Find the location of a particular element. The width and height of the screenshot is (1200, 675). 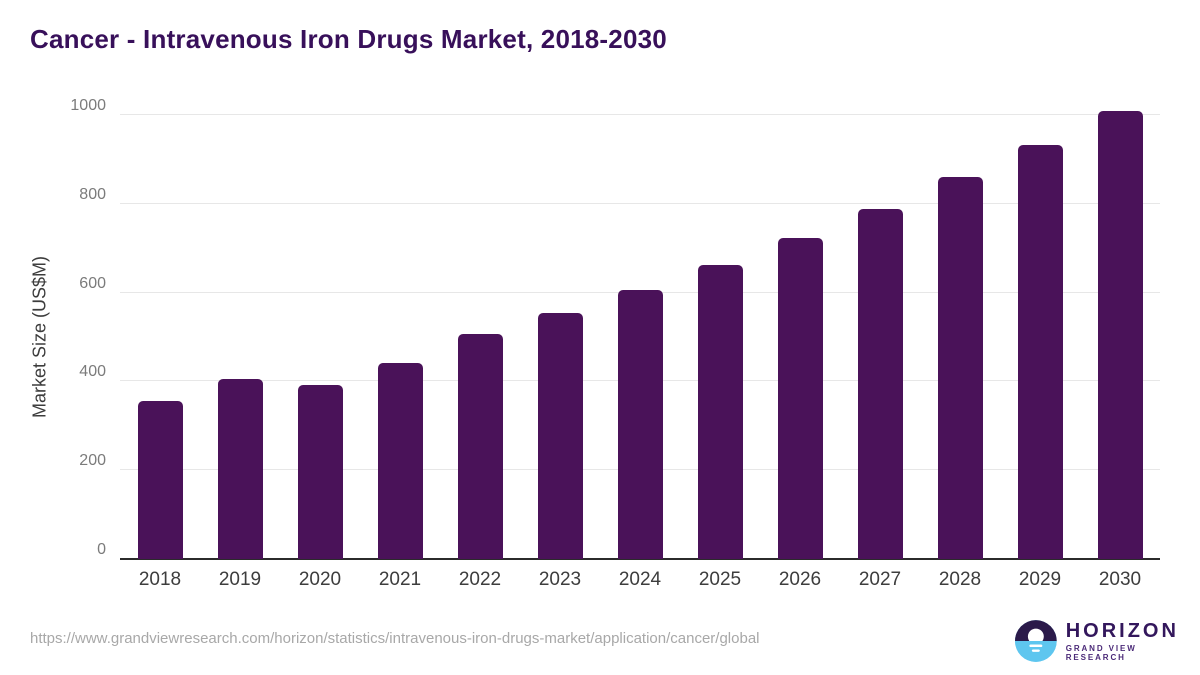

x-axis-line is located at coordinates (640, 559).